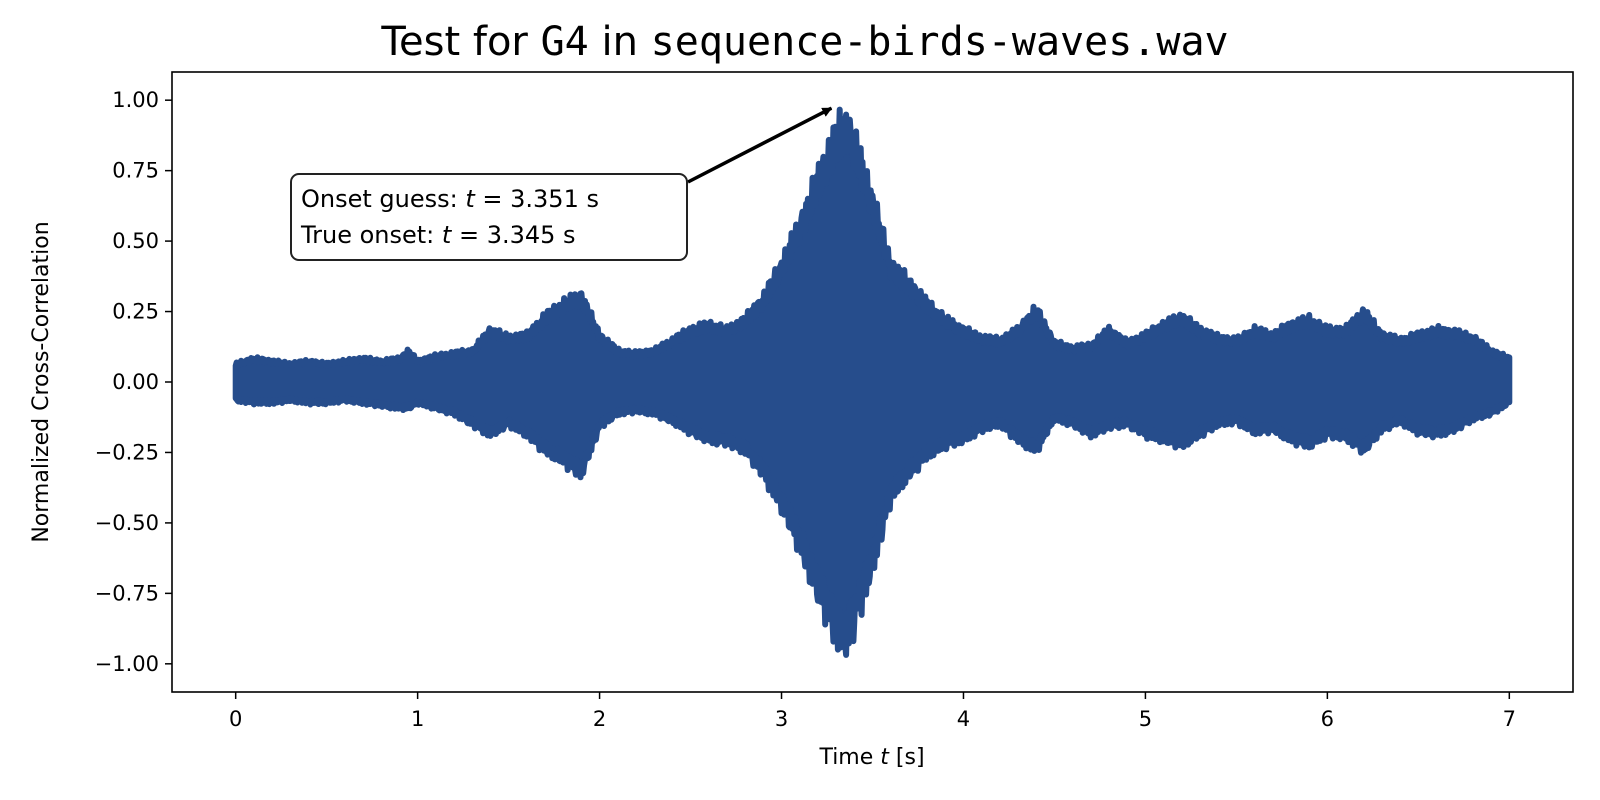 The width and height of the screenshot is (1600, 800). I want to click on annotation-line-1: Onset guess: t = 3.351 s, so click(450, 199).